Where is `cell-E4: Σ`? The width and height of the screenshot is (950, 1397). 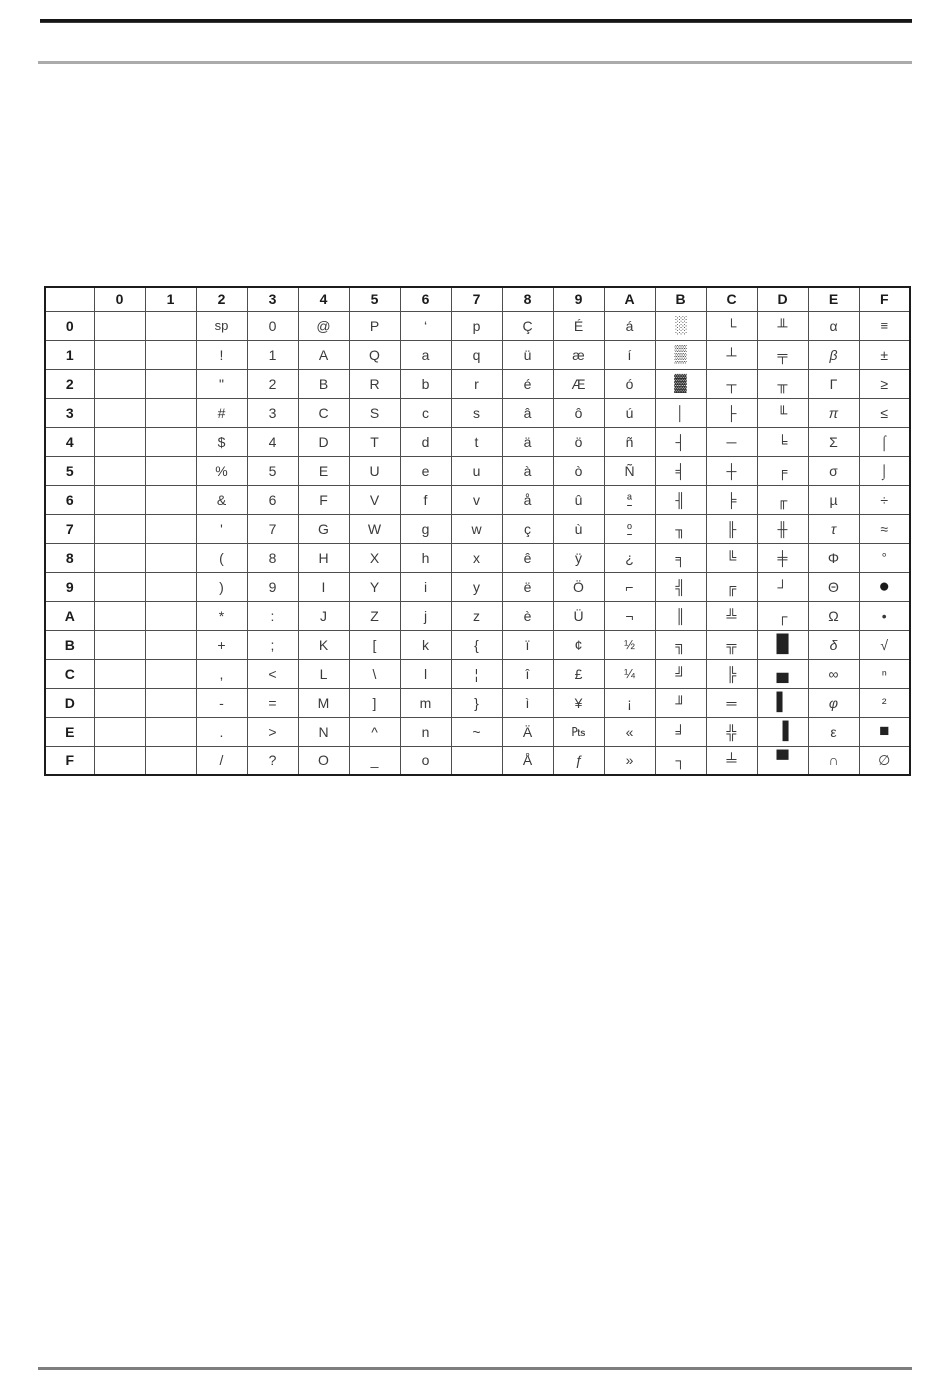 cell-E4: Σ is located at coordinates (833, 441).